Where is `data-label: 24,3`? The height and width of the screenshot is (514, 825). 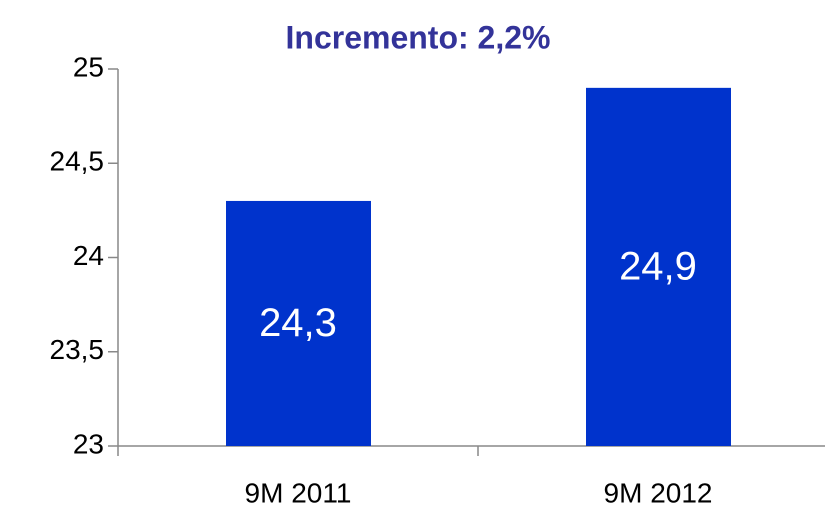
data-label: 24,3 is located at coordinates (298, 323).